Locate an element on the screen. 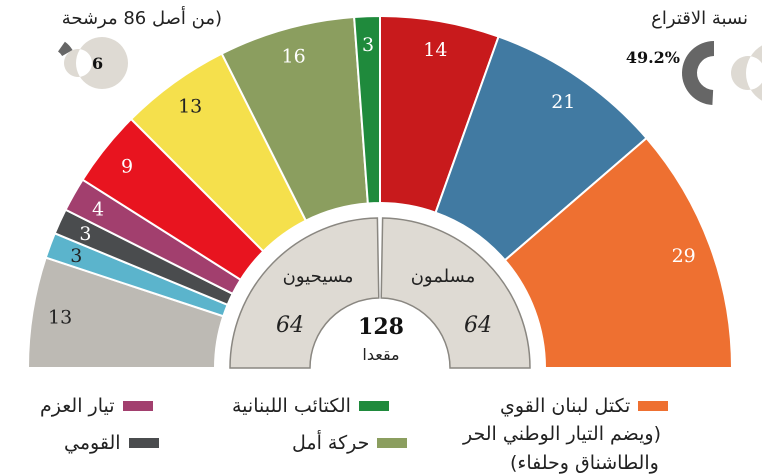 This screenshot has width=762, height=474. legend-item-strong-lebanon: تكتل لبنان القوي is located at coordinates (584, 406).